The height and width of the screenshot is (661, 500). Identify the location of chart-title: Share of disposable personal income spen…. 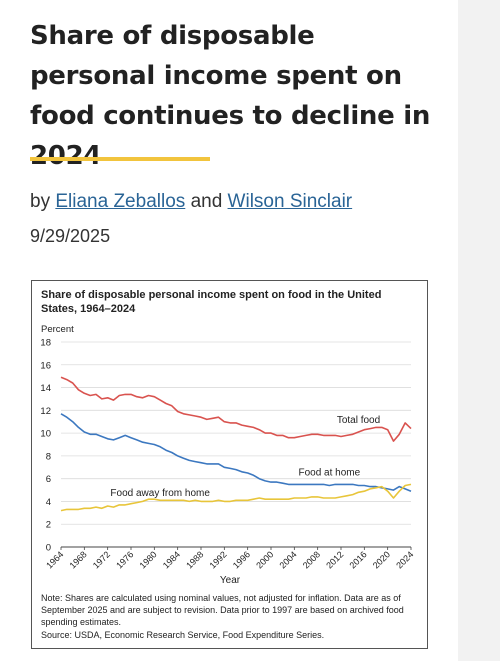
(211, 302).